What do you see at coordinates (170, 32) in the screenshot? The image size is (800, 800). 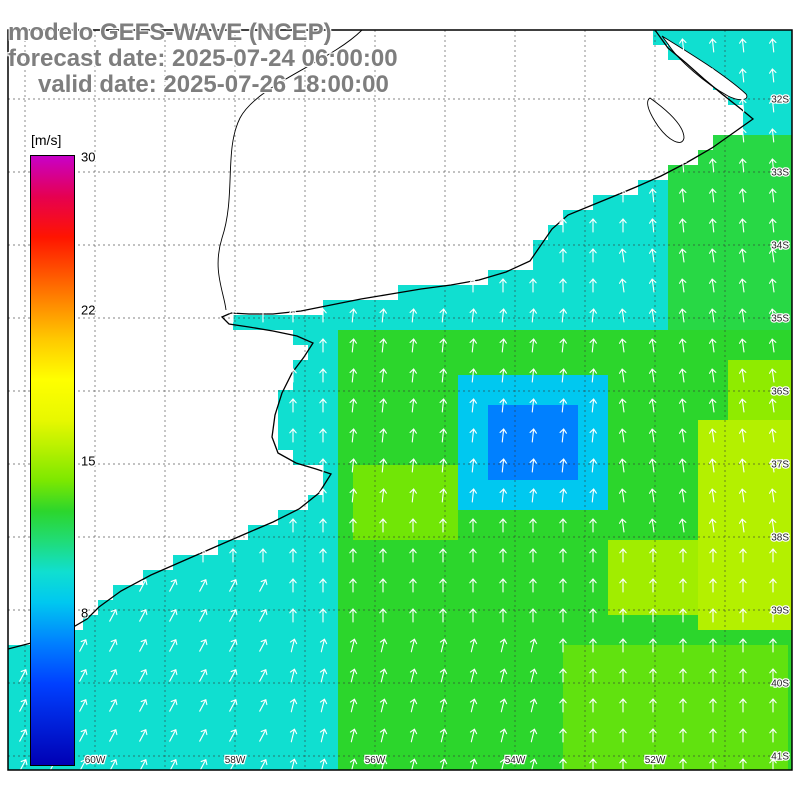 I see `model-title: modelo GEFS-WAVE (NCEP)` at bounding box center [170, 32].